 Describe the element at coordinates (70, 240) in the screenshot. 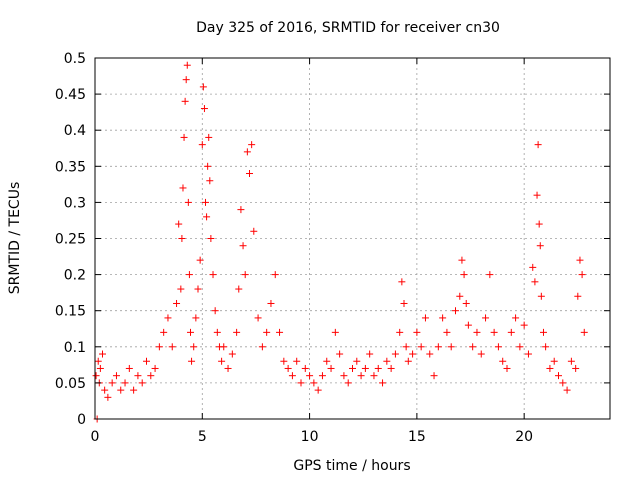

I see `y-tick-label: 0.25` at that location.